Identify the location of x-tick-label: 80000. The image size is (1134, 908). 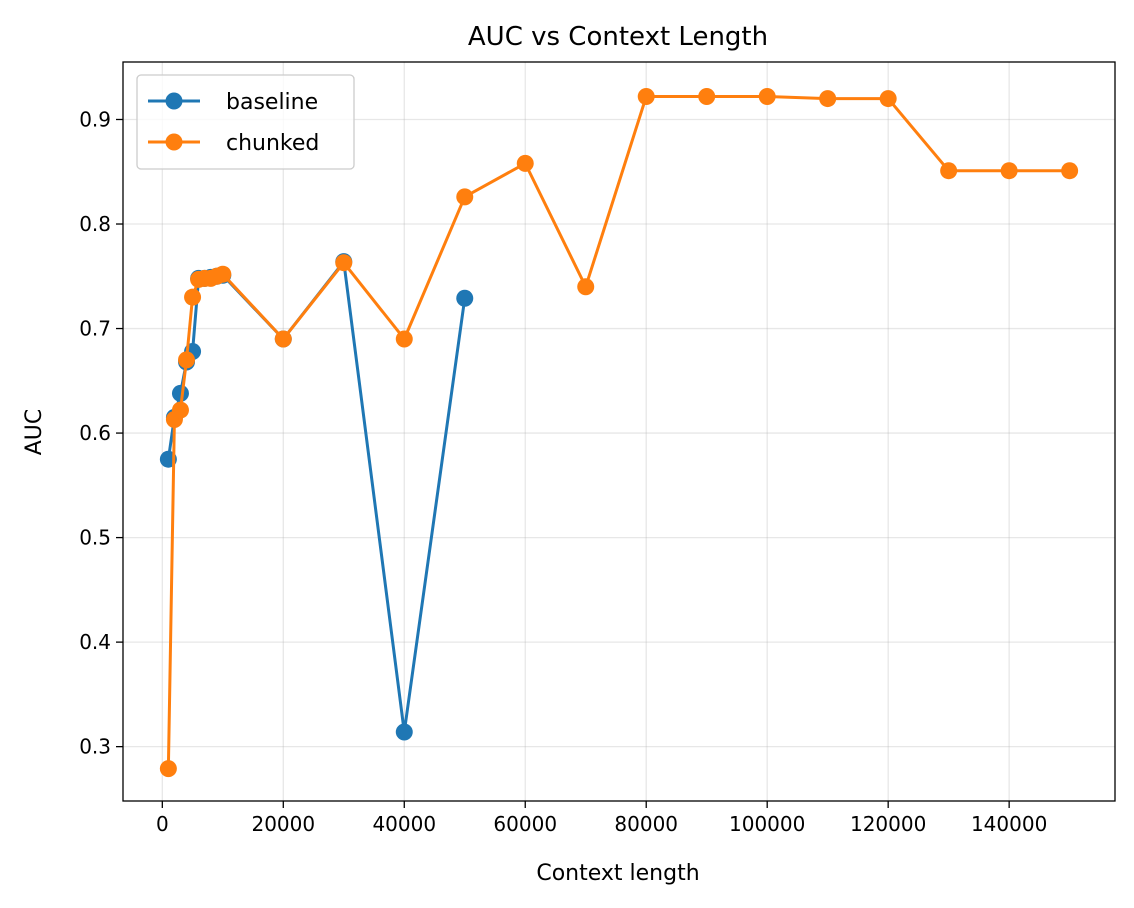
(646, 824).